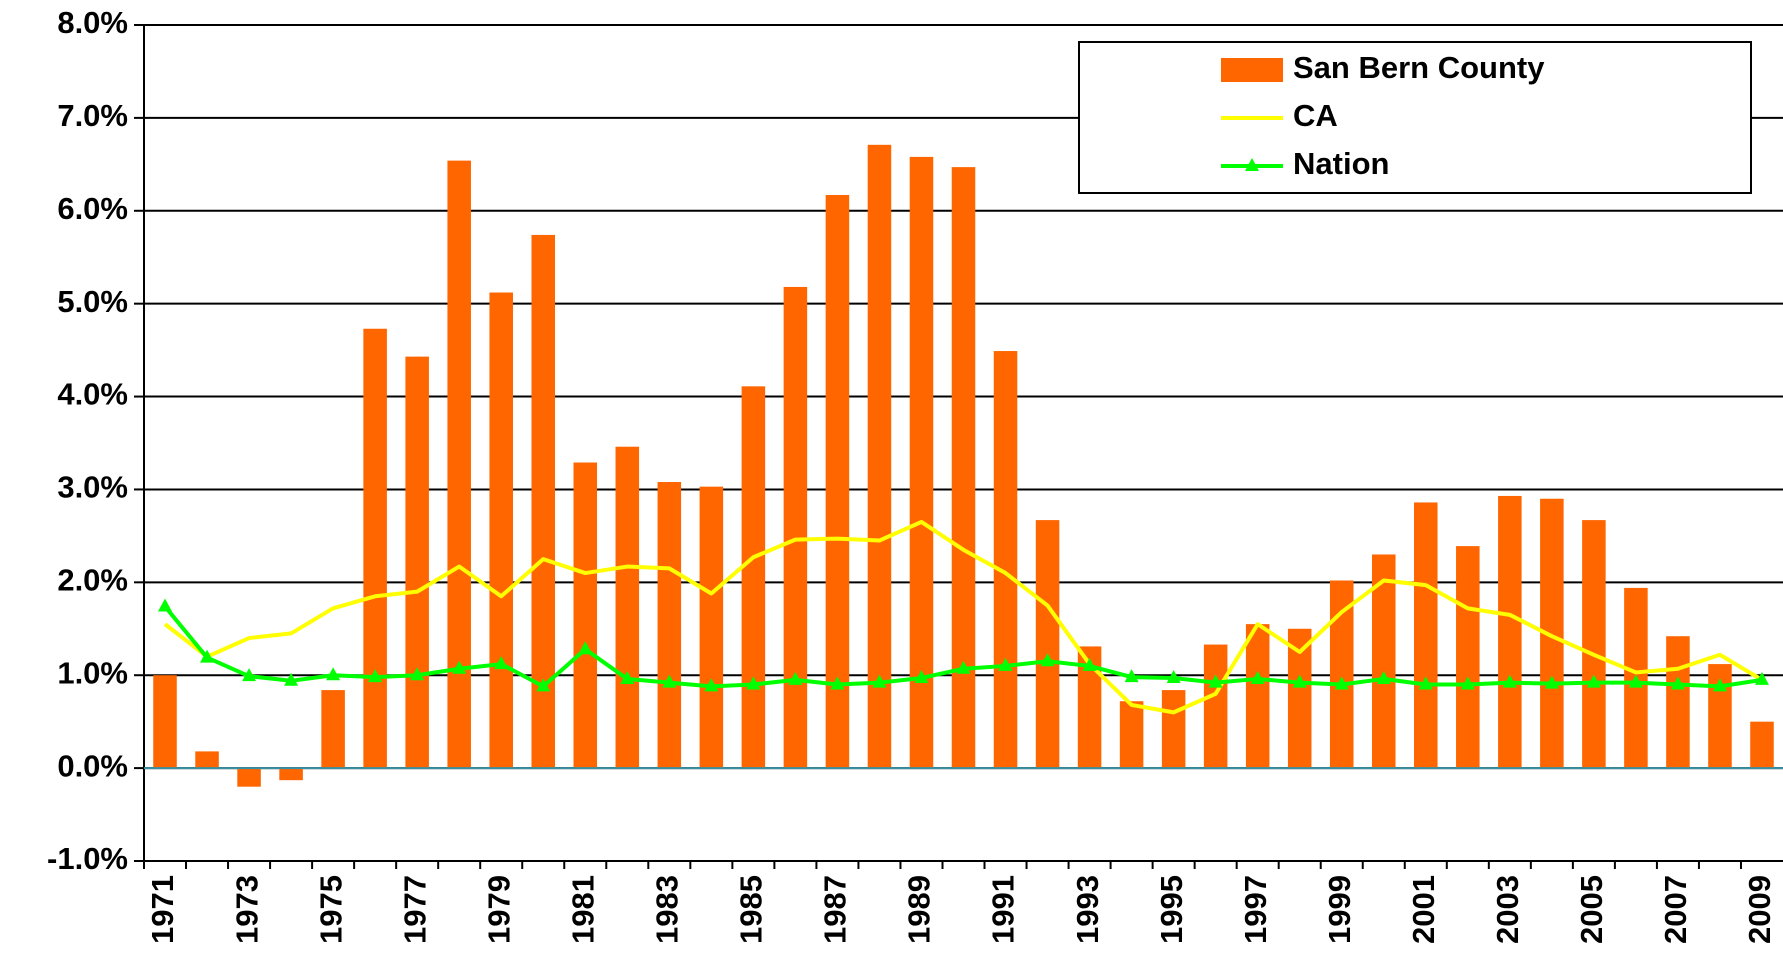 This screenshot has height=978, width=1783. Describe the element at coordinates (1423, 909) in the screenshot. I see `x-tick-label: 2001` at that location.